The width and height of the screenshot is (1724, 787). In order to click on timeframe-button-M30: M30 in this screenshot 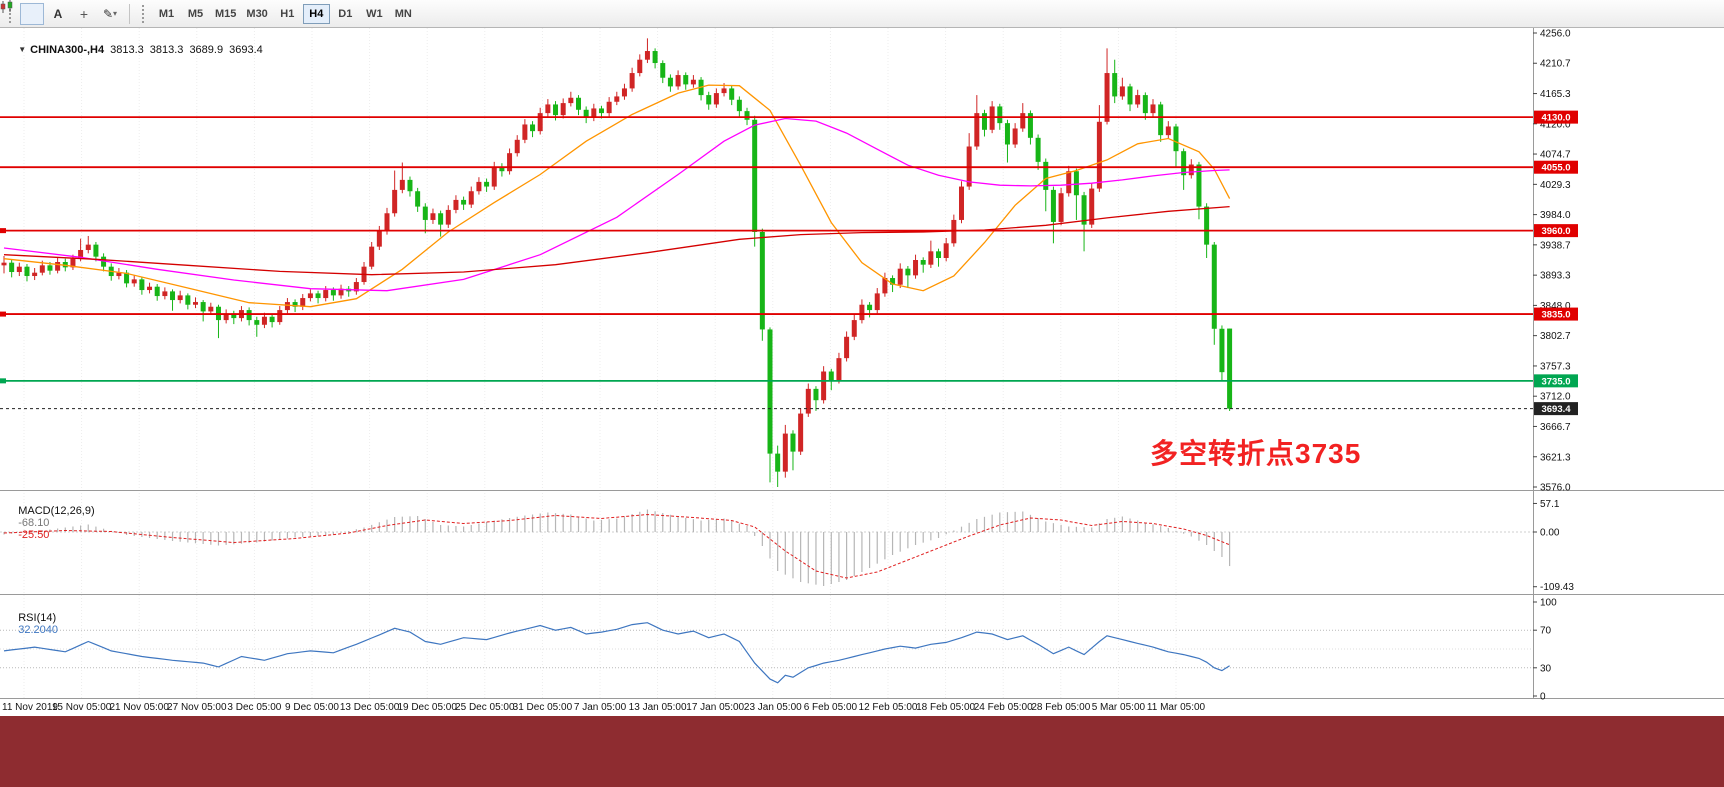, I will do `click(256, 14)`.